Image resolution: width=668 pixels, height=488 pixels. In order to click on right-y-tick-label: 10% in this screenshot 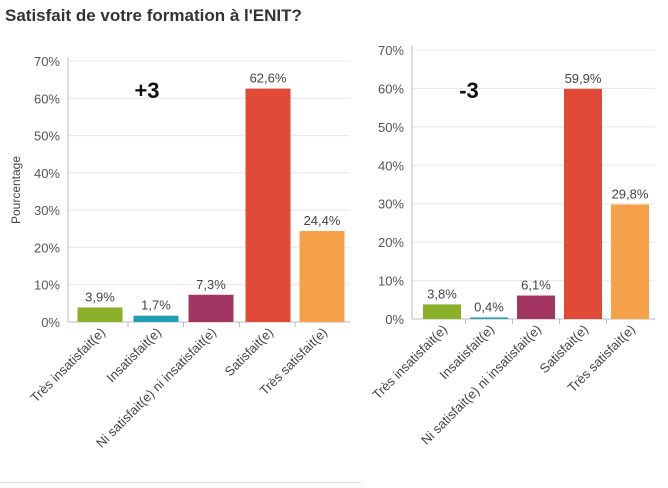, I will do `click(391, 281)`.